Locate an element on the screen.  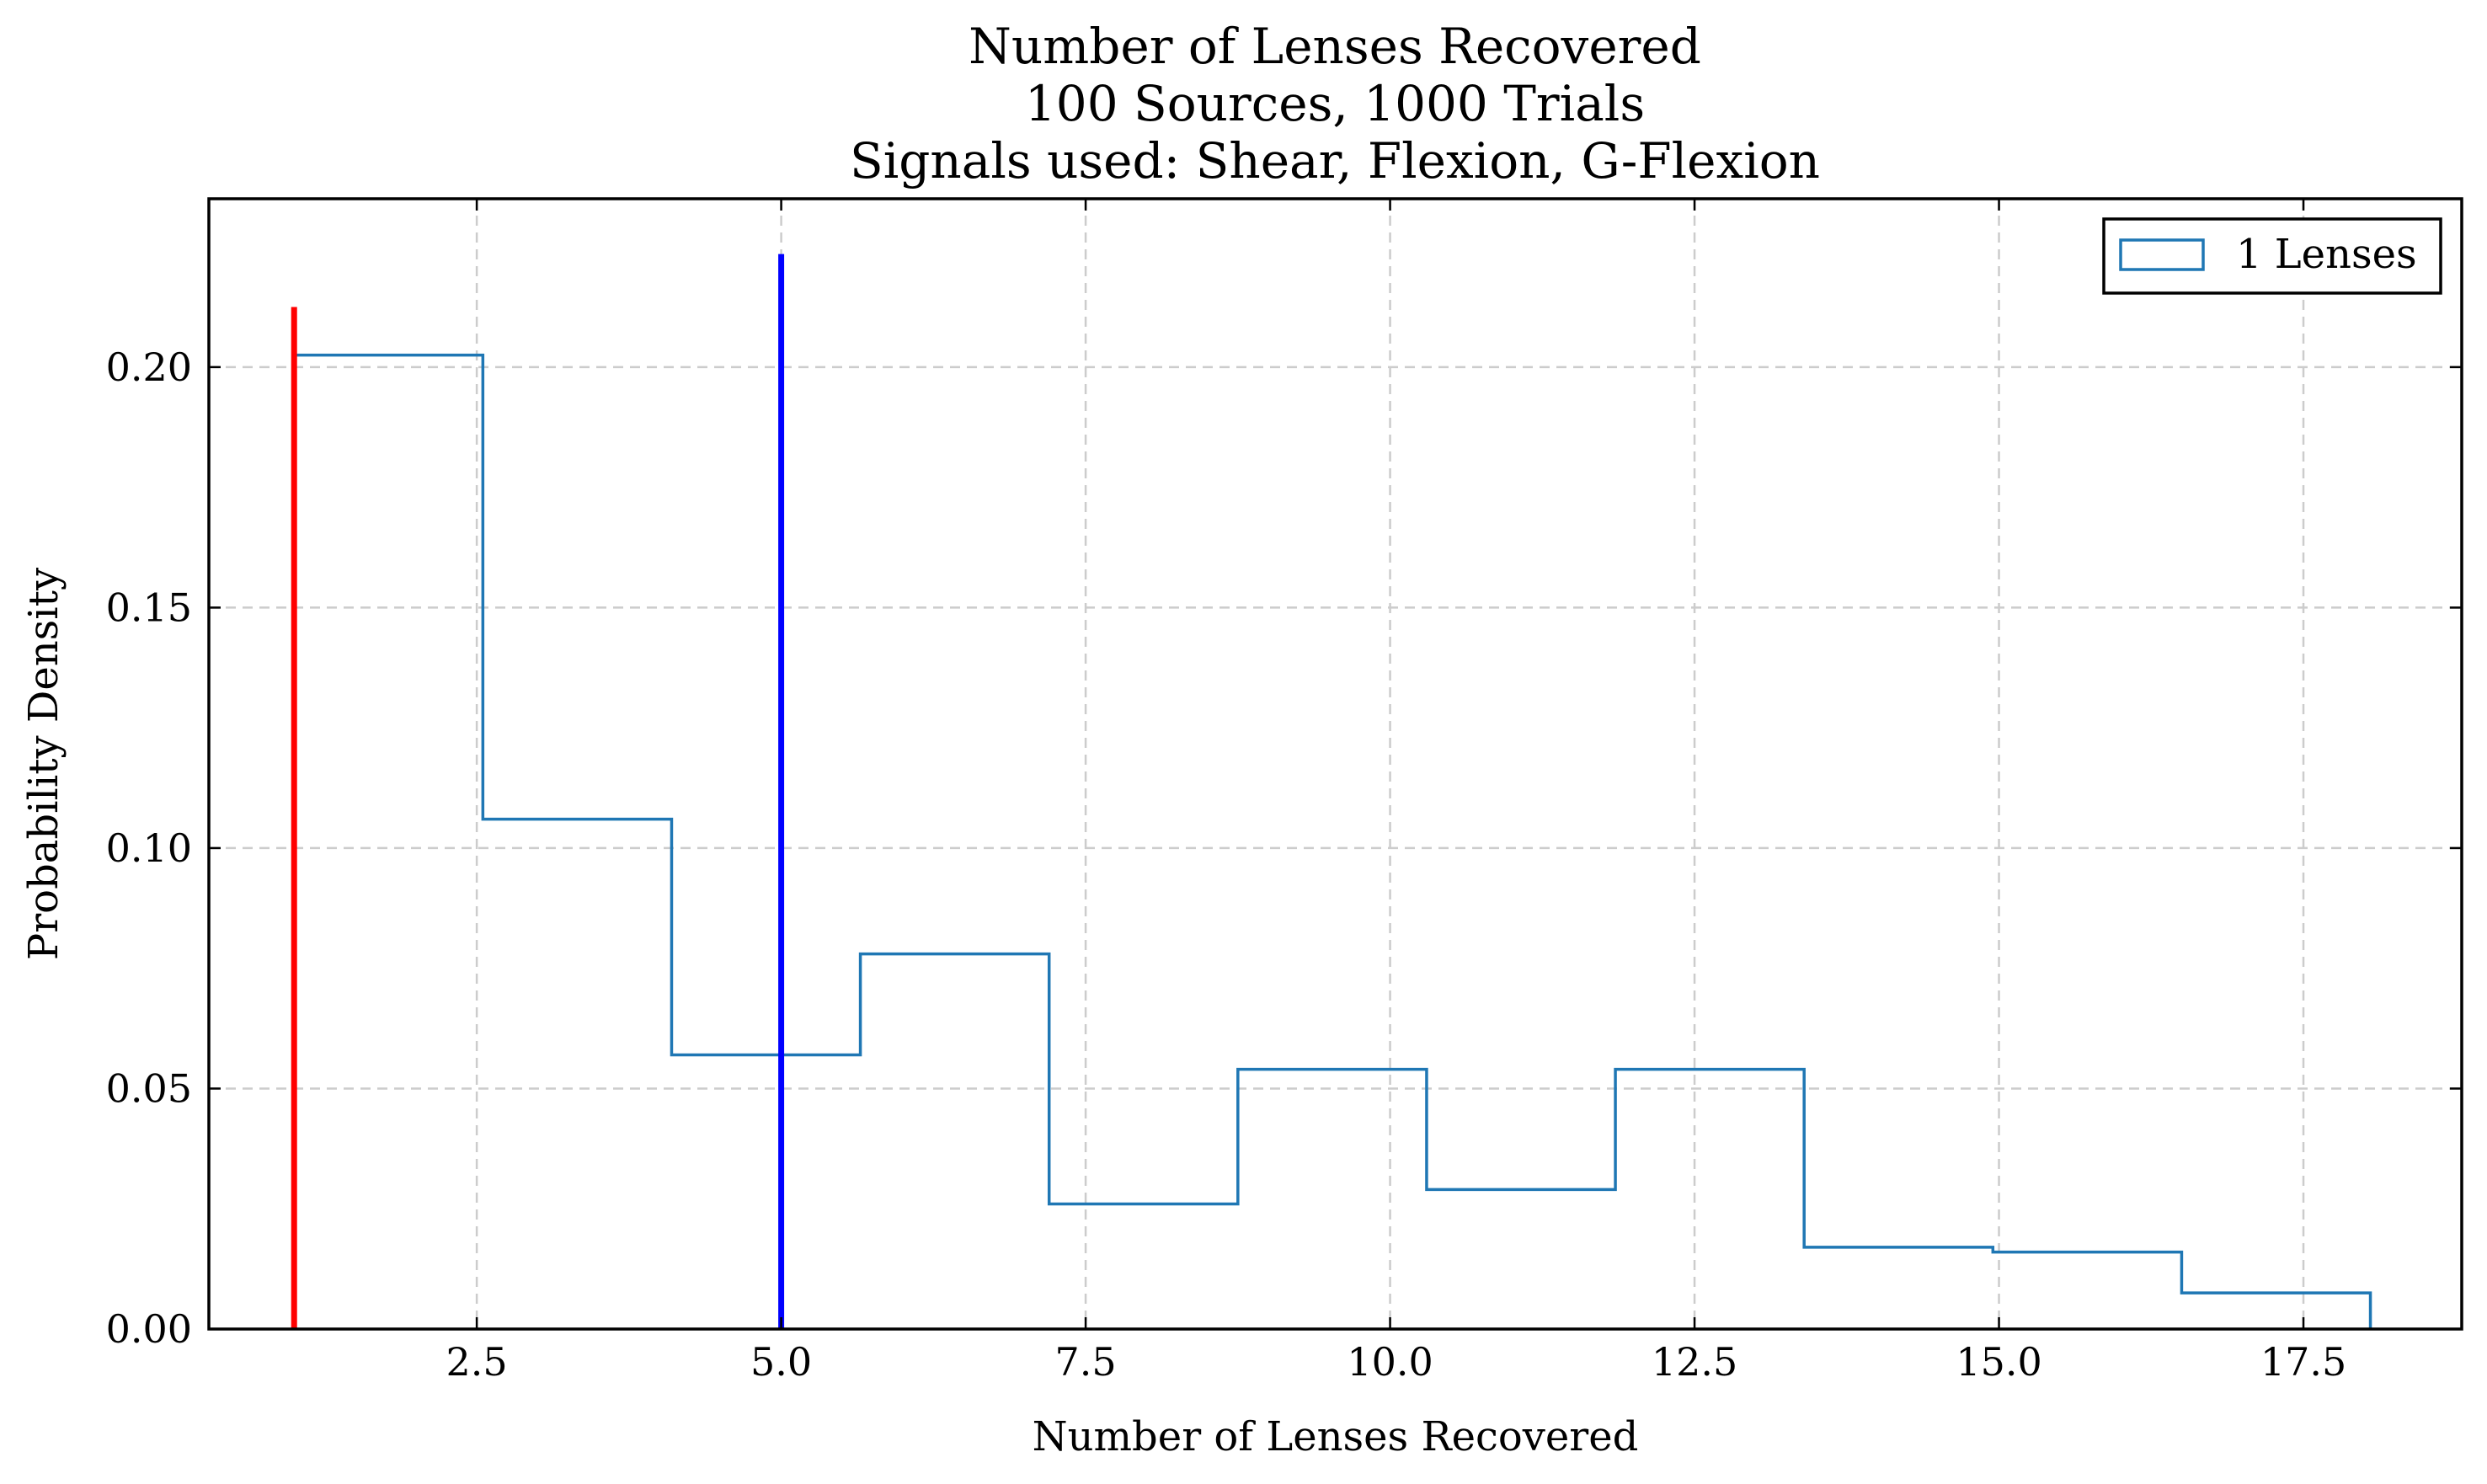
marker-lines is located at coordinates (538, 792).